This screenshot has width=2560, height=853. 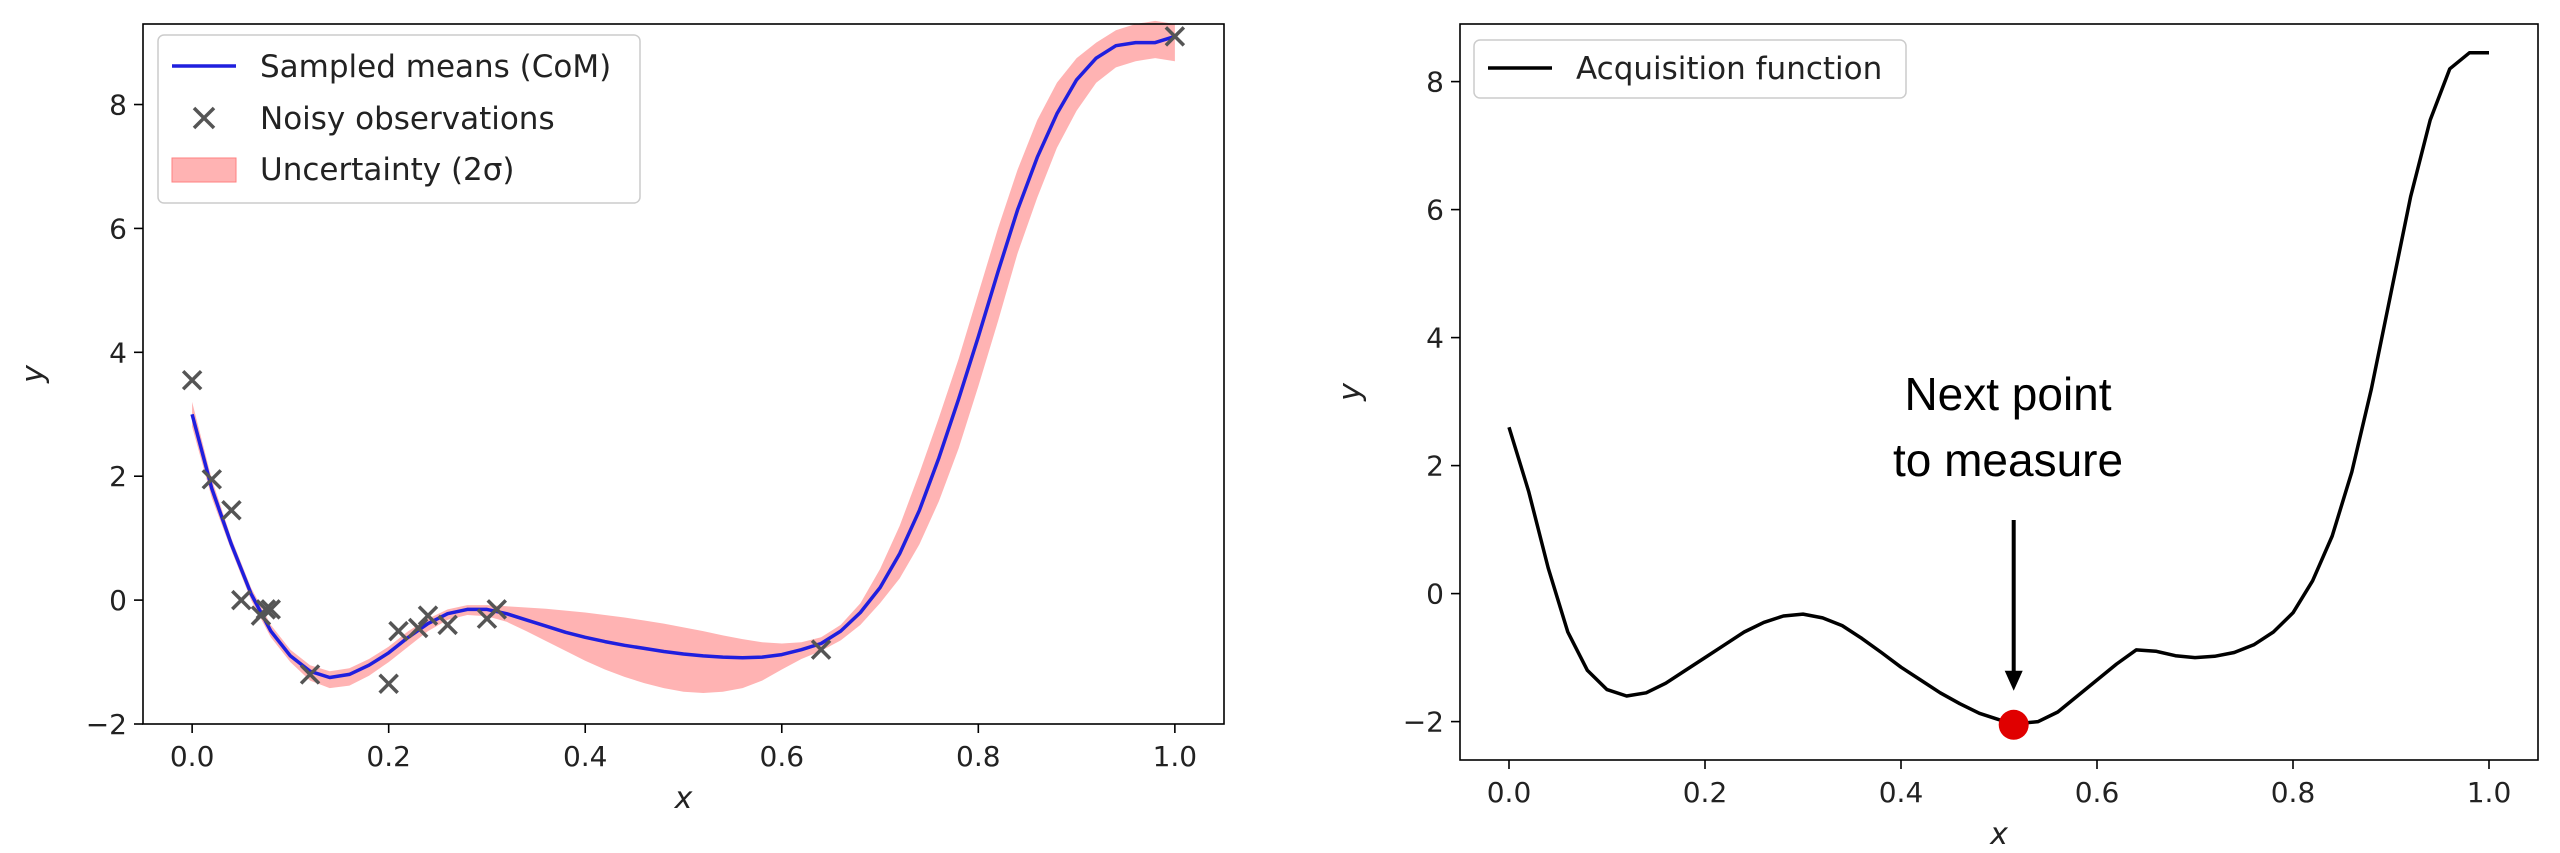 What do you see at coordinates (1999, 784) in the screenshot?
I see `x-ticks-right: 0.0 0.2 0.4 0.6 0.8 1.0` at bounding box center [1999, 784].